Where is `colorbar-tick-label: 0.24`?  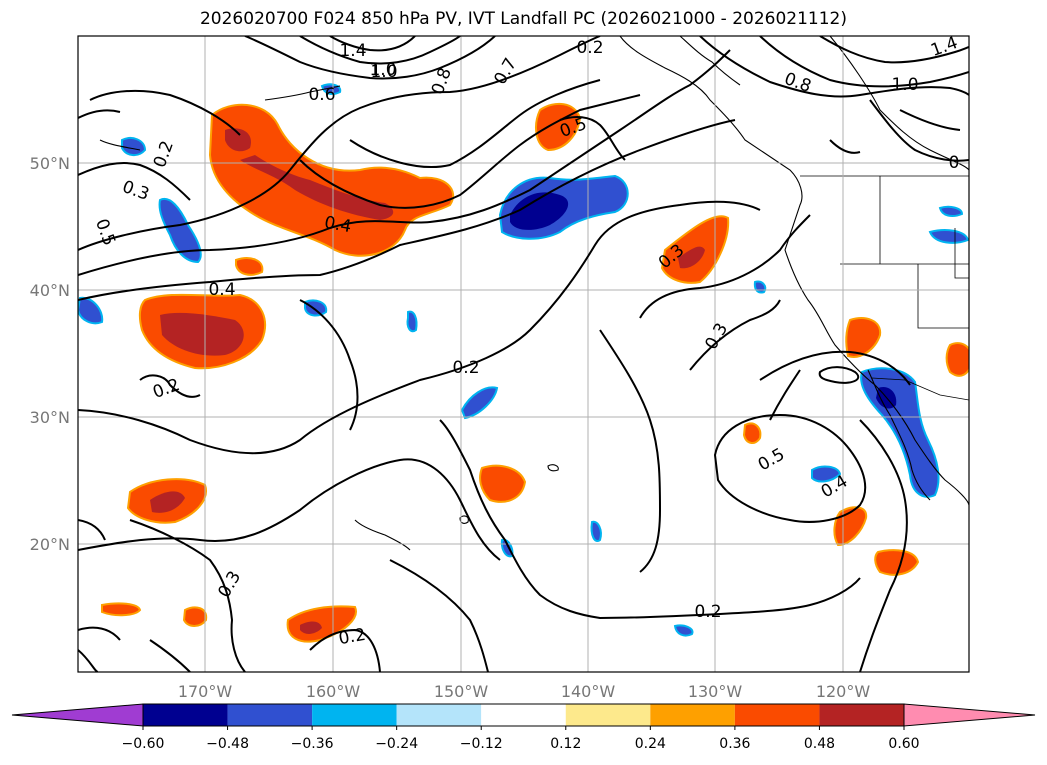 colorbar-tick-label: 0.24 is located at coordinates (650, 744).